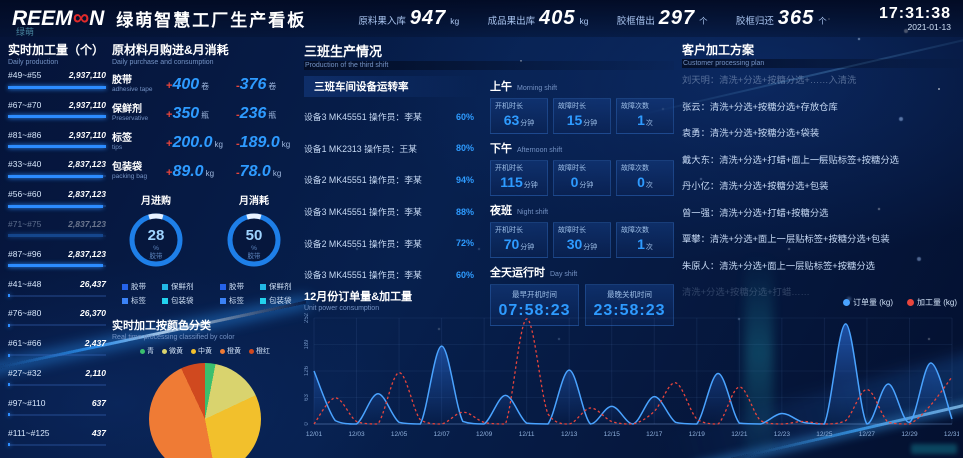 The image size is (963, 458). Describe the element at coordinates (574, 244) in the screenshot. I see `stat-box-number: 30` at that location.